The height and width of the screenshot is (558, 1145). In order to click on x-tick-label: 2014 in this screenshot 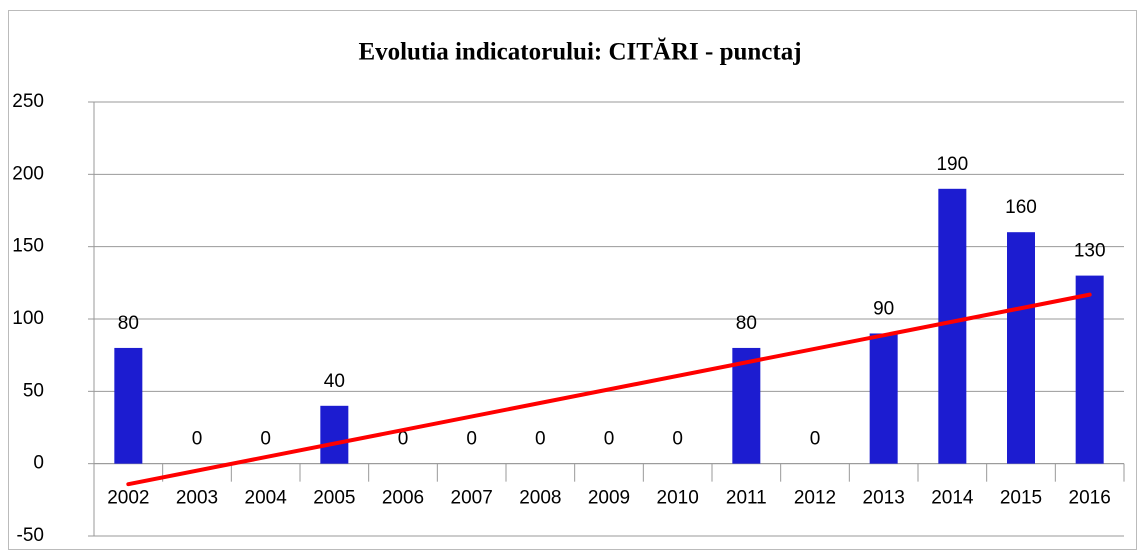, I will do `click(952, 498)`.